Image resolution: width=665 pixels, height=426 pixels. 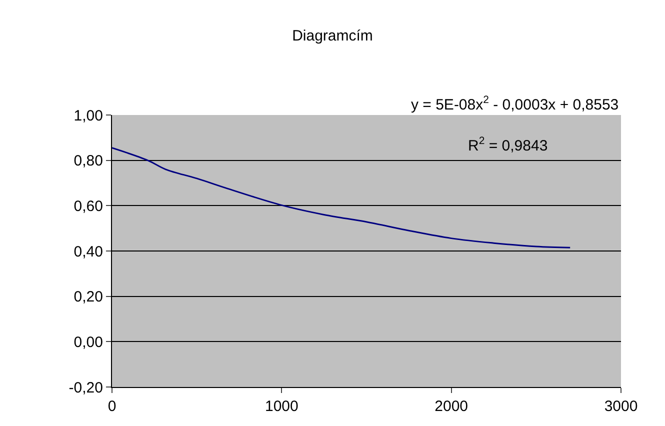 What do you see at coordinates (88, 206) in the screenshot?
I see `y-tick-label: 0,60` at bounding box center [88, 206].